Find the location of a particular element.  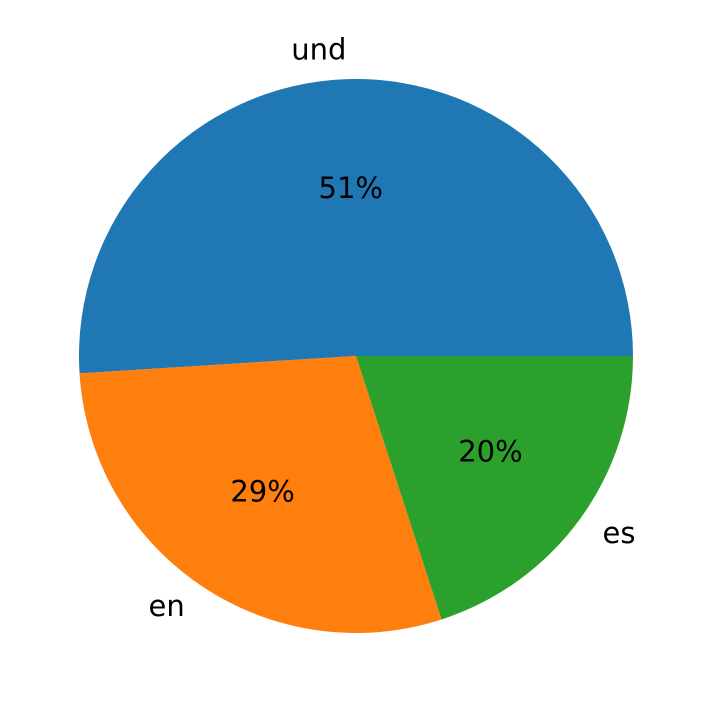

slice-label: es is located at coordinates (619, 533).